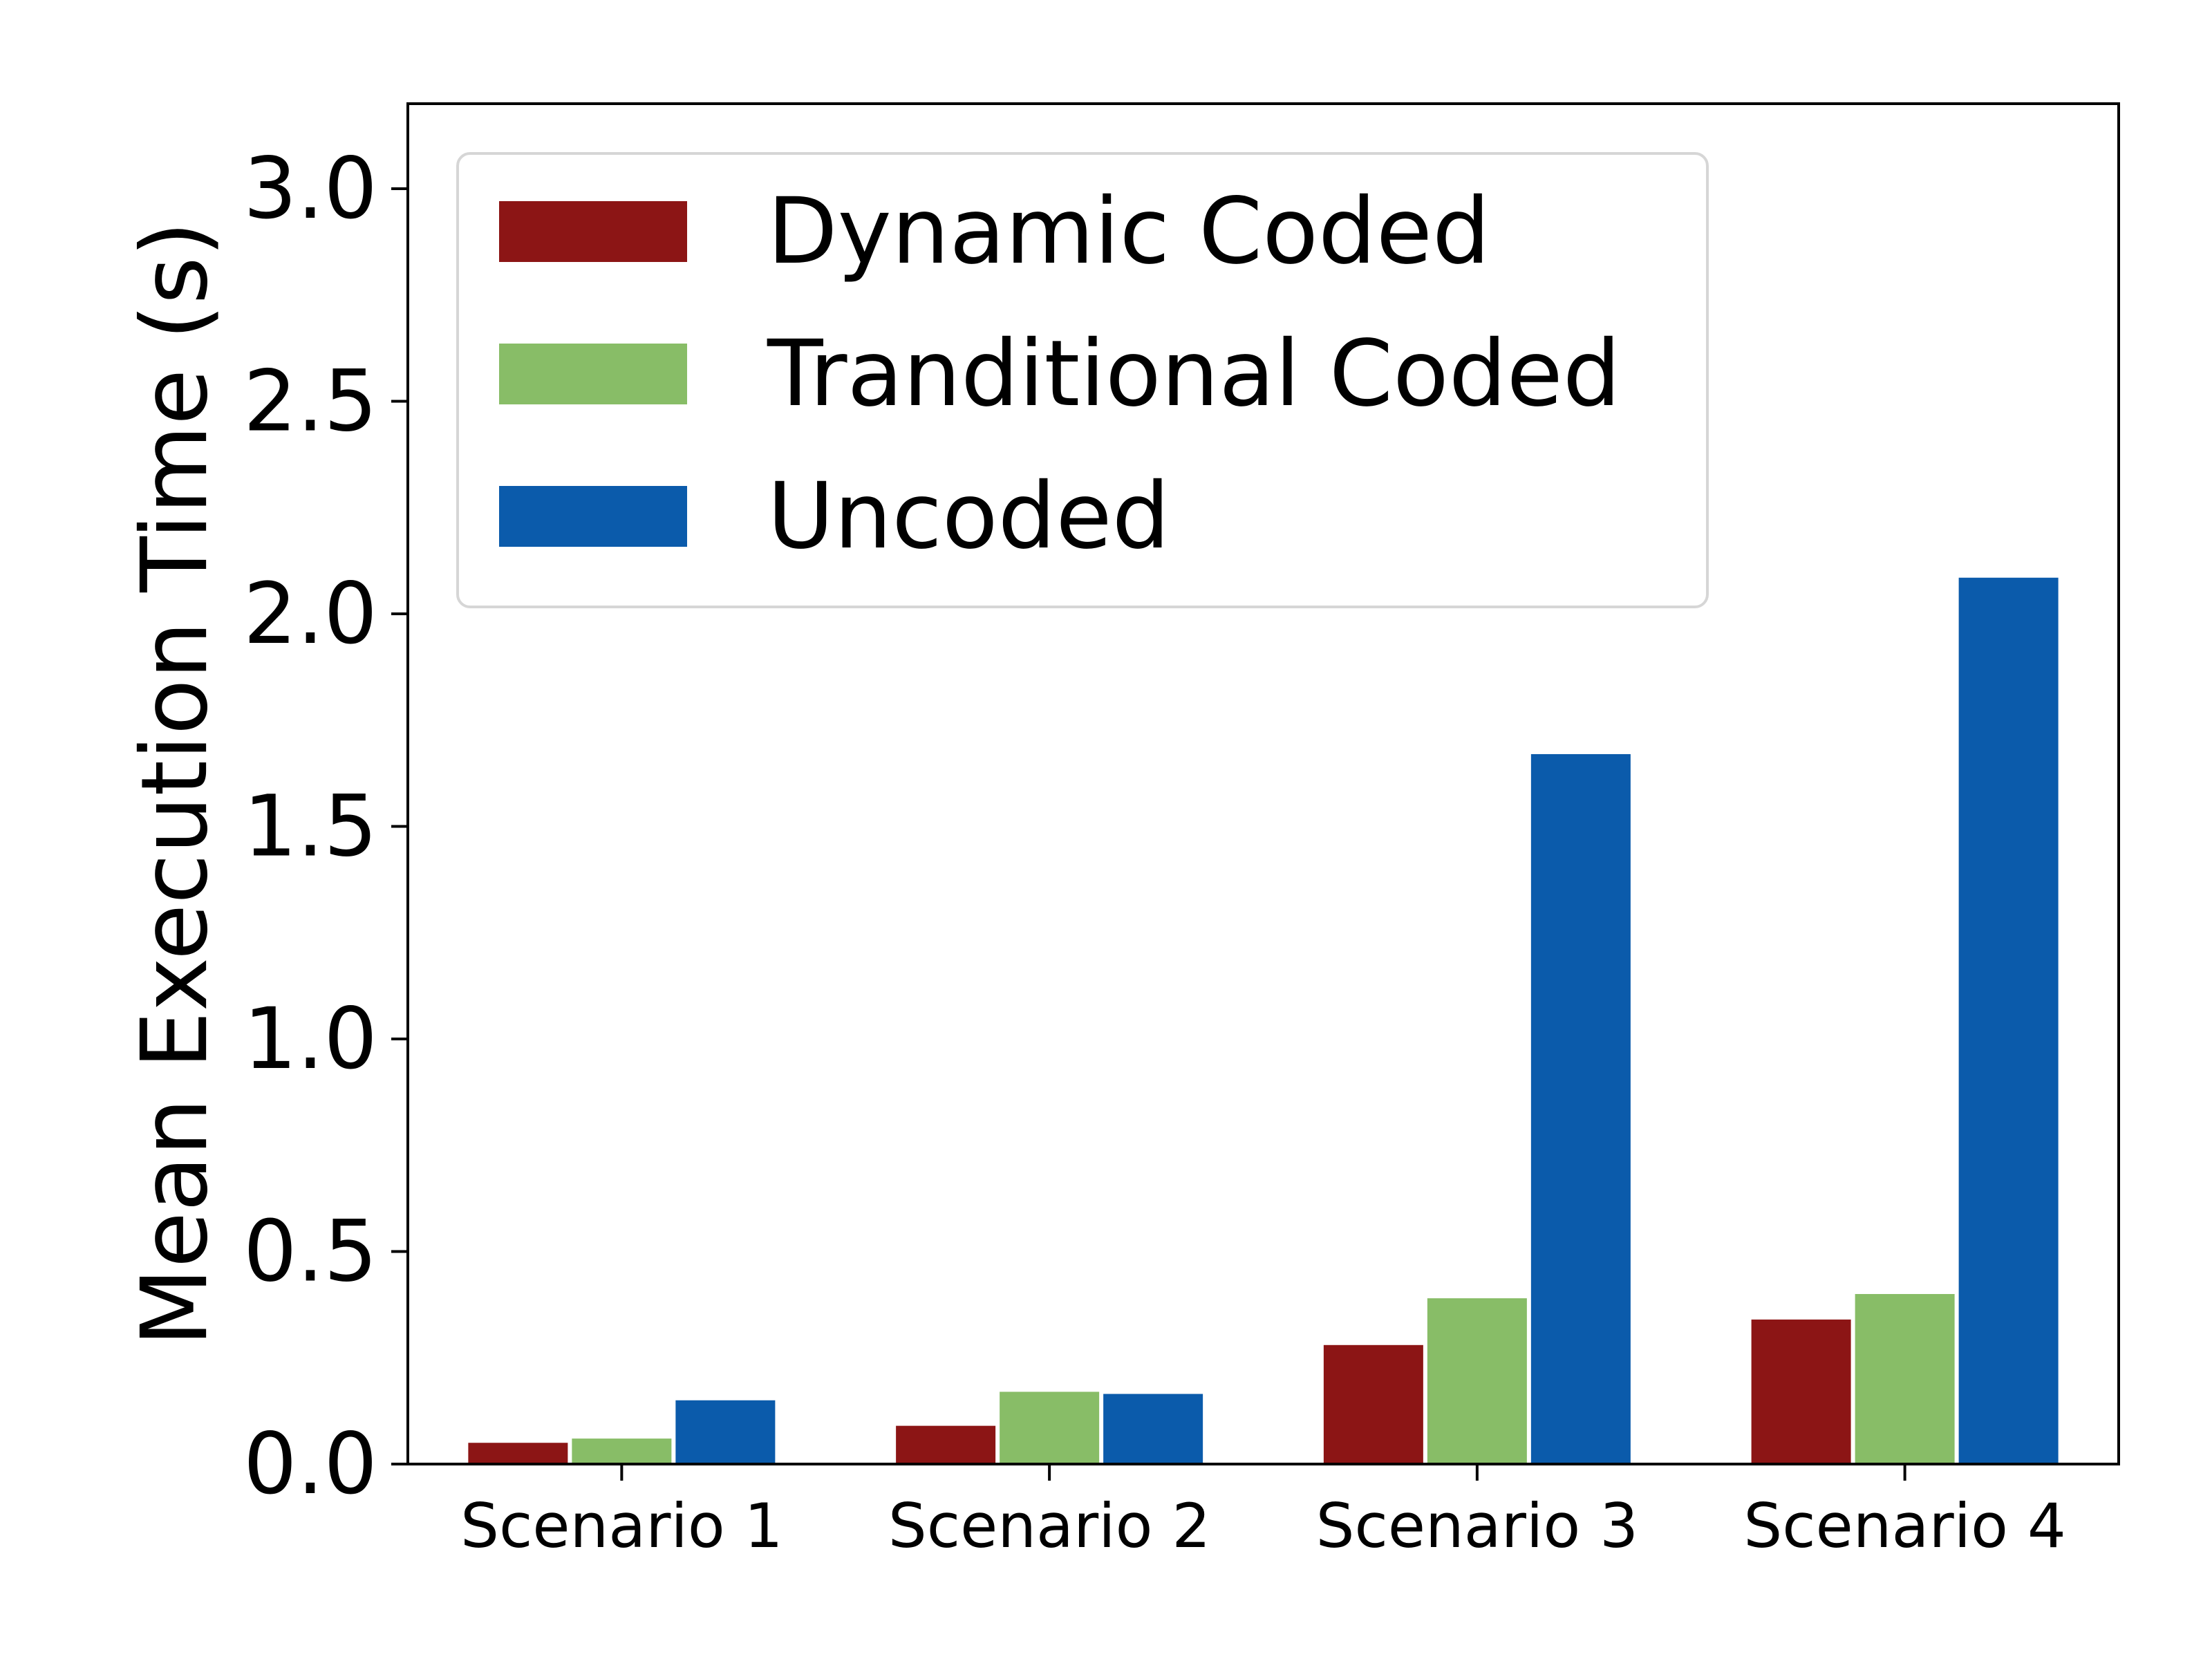  What do you see at coordinates (1128, 232) in the screenshot?
I see `legend-label: Dynamic Coded` at bounding box center [1128, 232].